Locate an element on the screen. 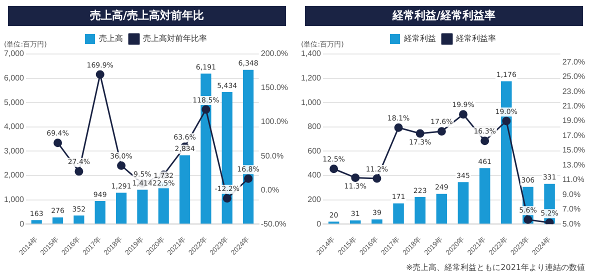 This screenshot has height=279, width=593. y2-tick-label: 5.0% is located at coordinates (571, 223).